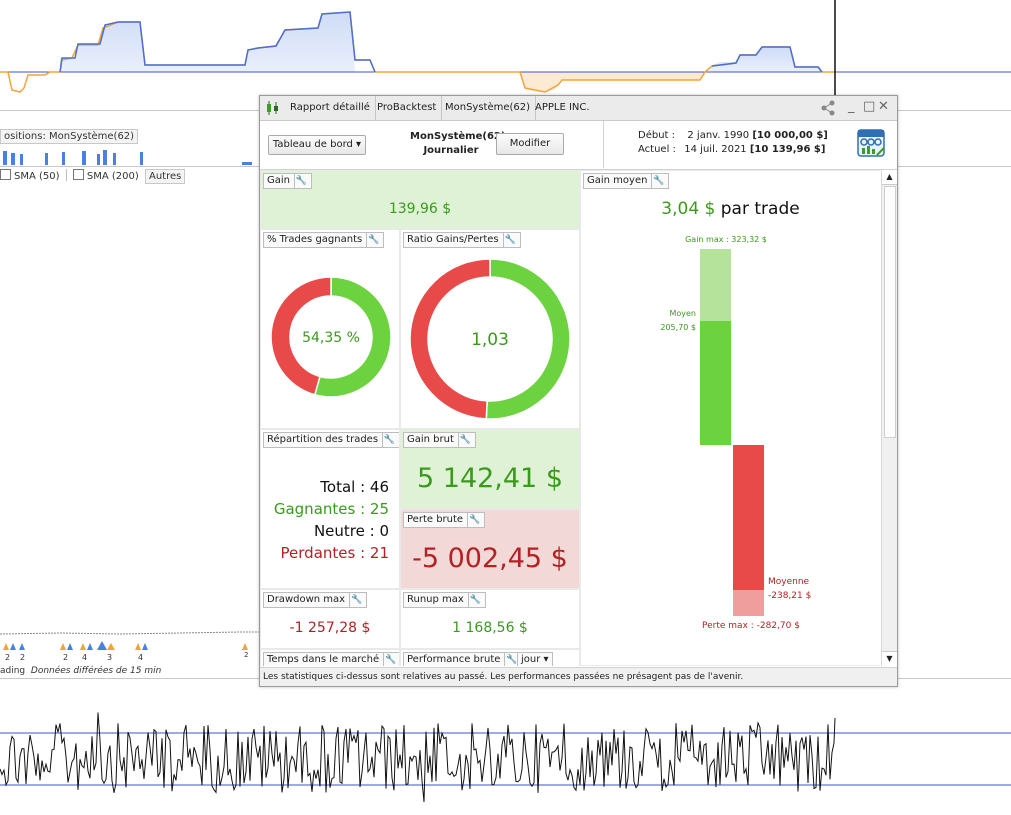  Describe the element at coordinates (323, 439) in the screenshot. I see `repartition-label: Répartition des trades` at that location.